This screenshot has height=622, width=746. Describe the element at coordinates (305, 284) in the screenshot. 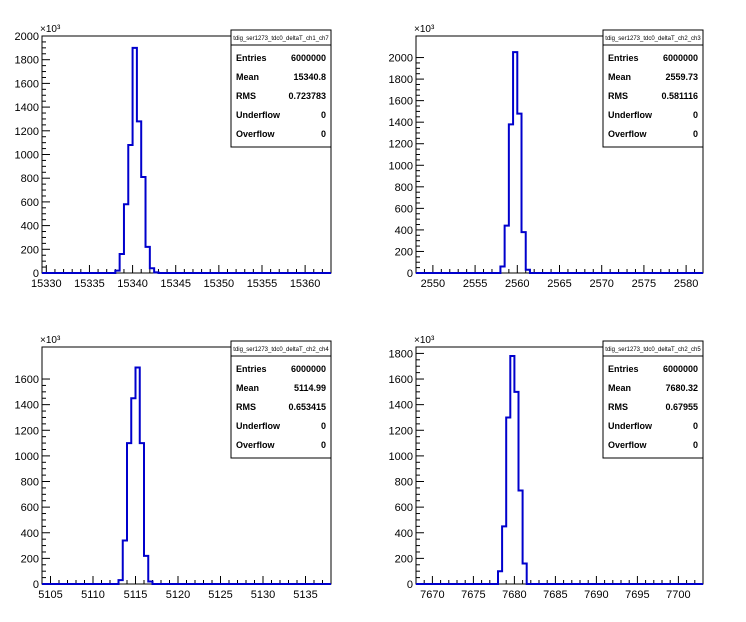

I see `x-tick-label: 15360` at that location.